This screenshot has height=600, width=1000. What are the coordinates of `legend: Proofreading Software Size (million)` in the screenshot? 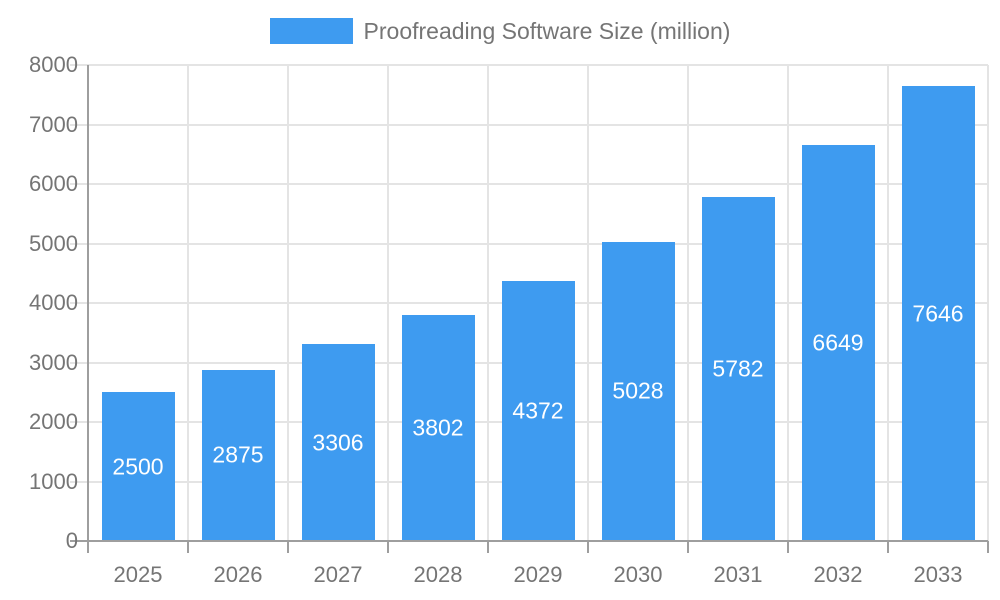 It's located at (500, 31).